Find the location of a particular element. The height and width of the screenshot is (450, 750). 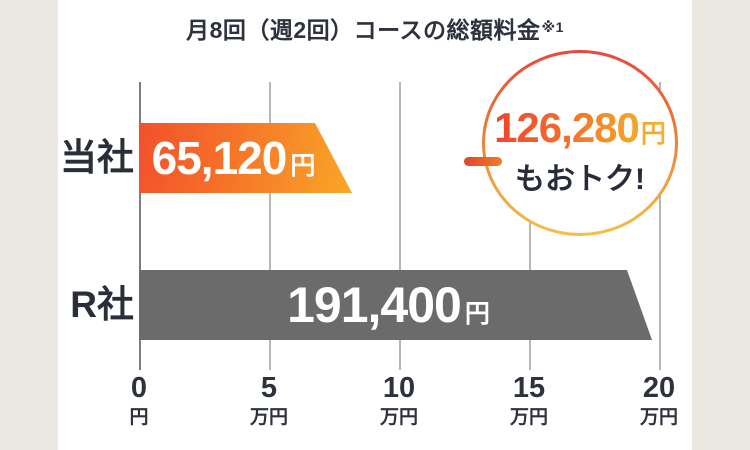

bar-rival-value: 191,400 円 is located at coordinates (388, 305).